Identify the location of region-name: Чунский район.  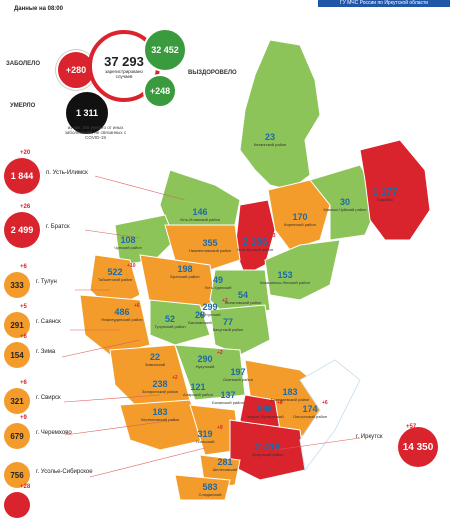
(127, 247).